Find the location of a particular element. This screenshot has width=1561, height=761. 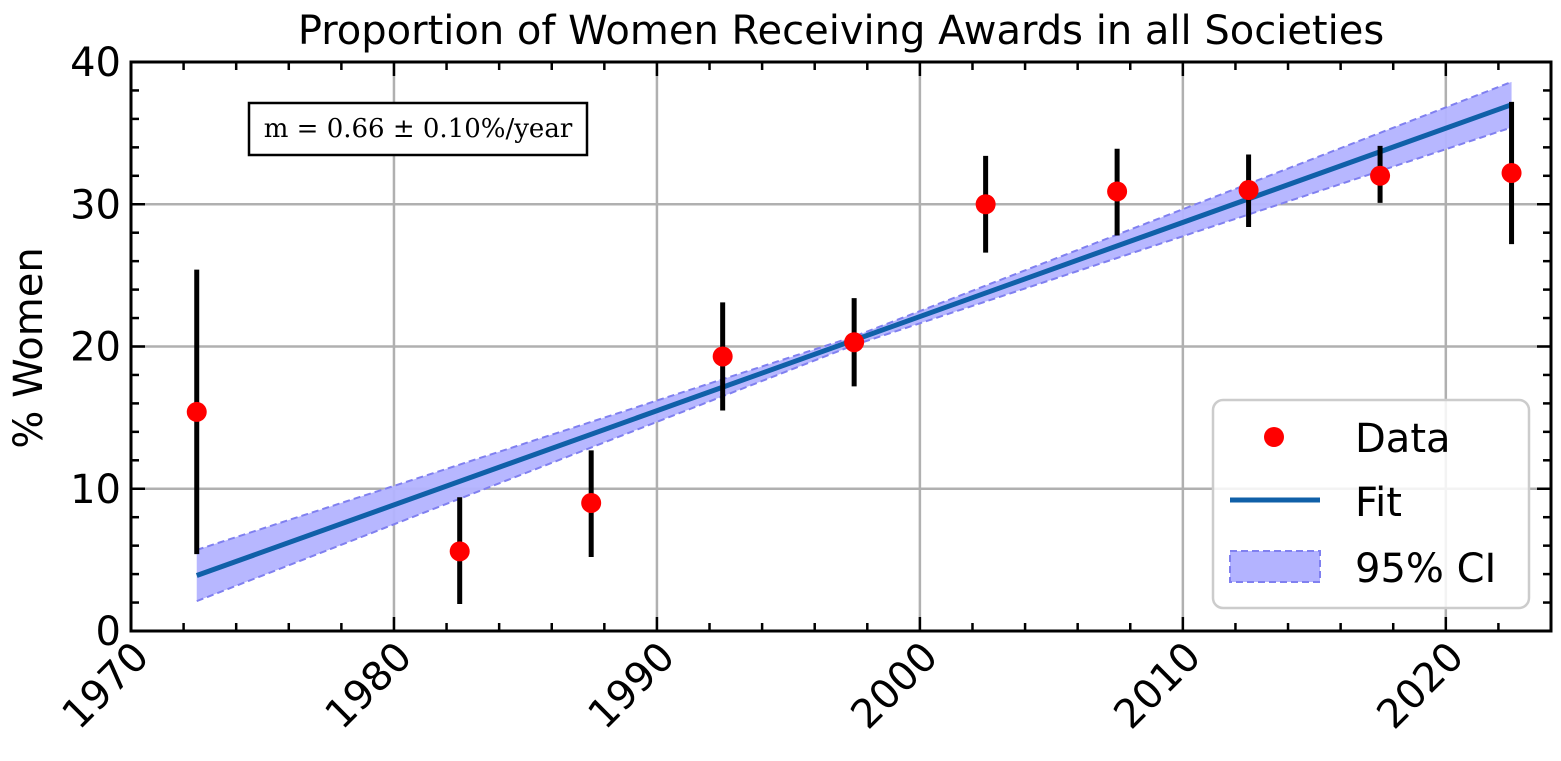

x-tick-label: 1990 is located at coordinates (631, 686).